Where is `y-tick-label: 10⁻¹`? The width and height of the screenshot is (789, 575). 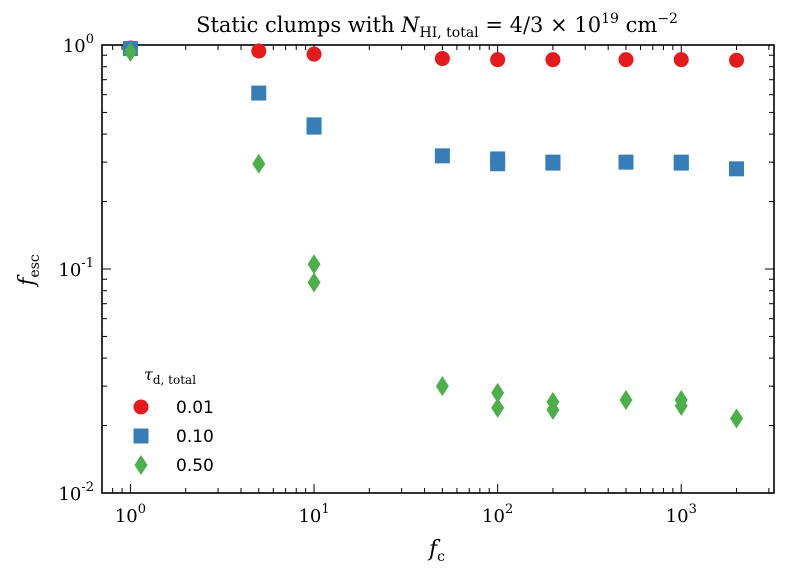
y-tick-label: 10⁻¹ is located at coordinates (76, 268).